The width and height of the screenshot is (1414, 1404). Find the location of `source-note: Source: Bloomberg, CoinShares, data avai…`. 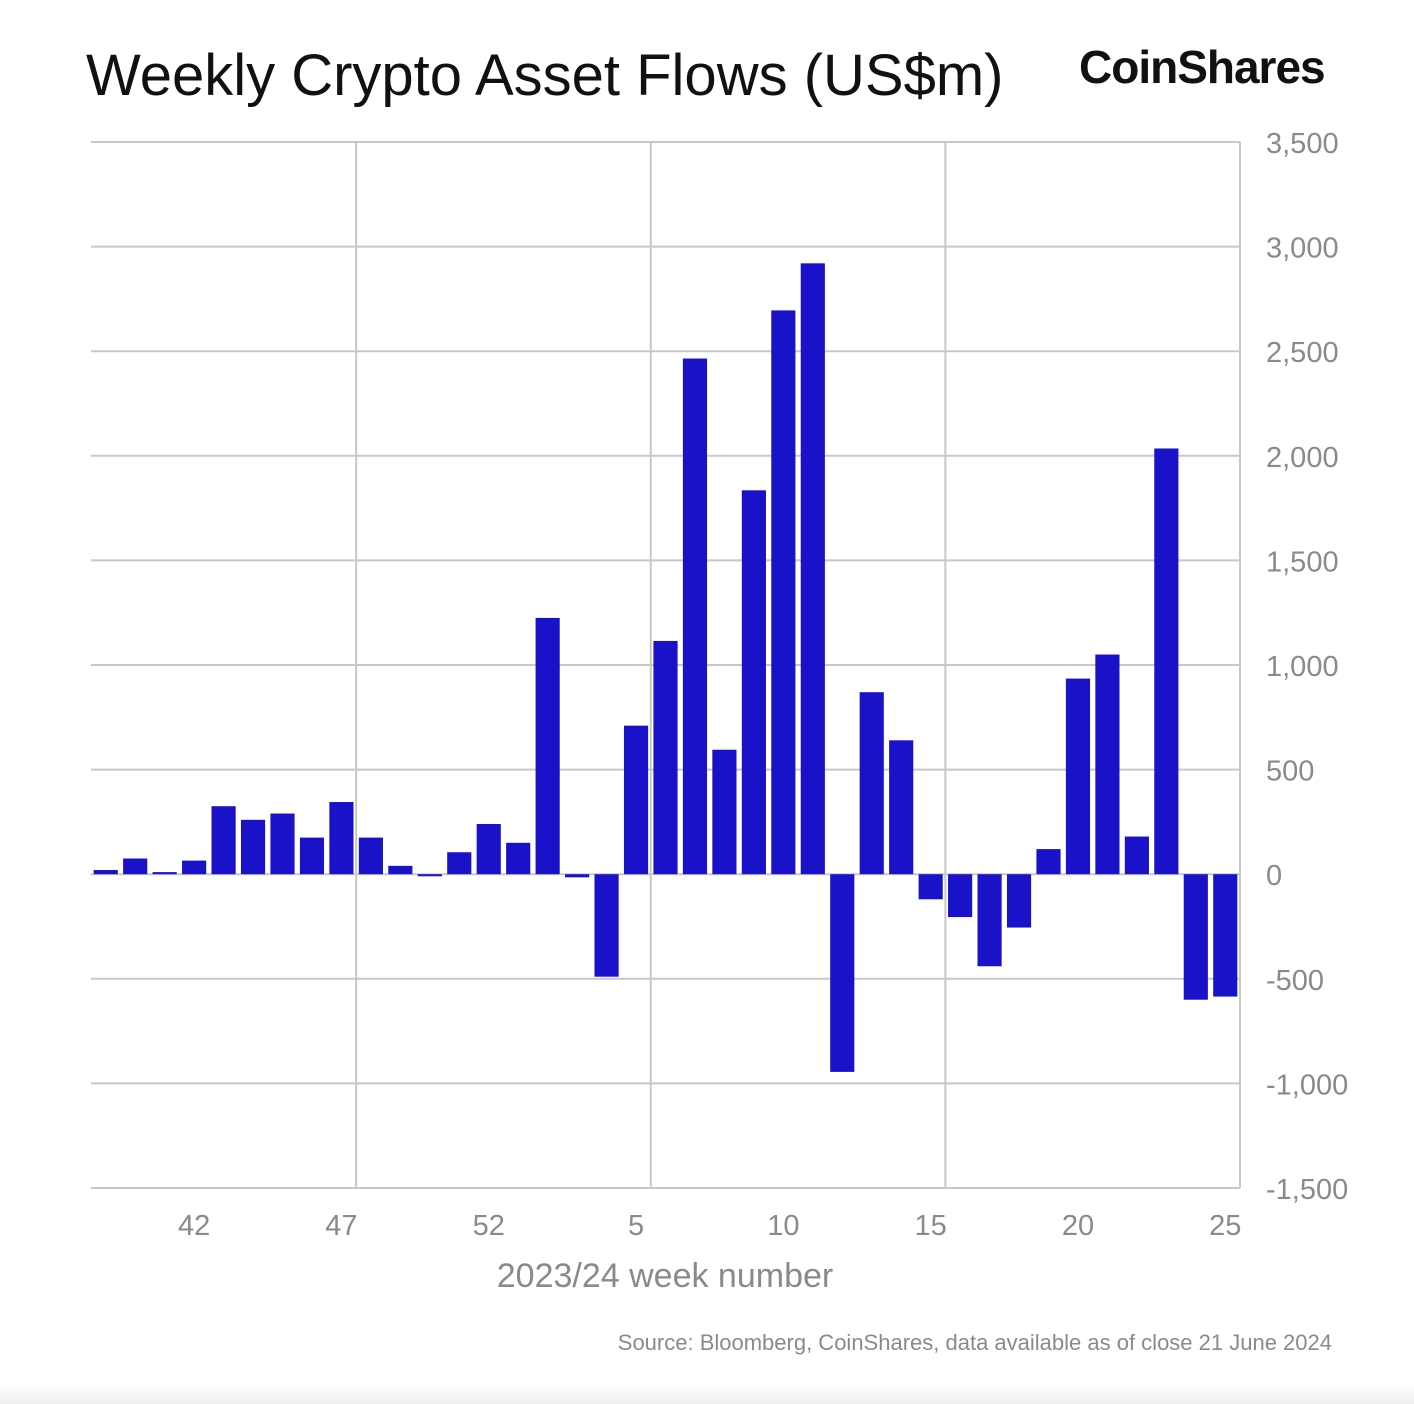

source-note: Source: Bloomberg, CoinShares, data avai… is located at coordinates (974, 1342).